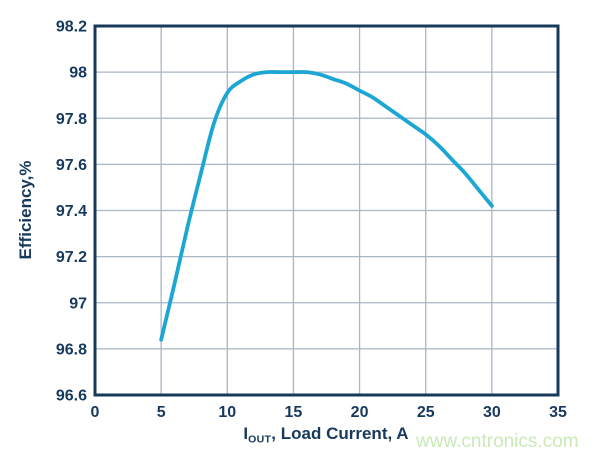  I want to click on x-tick-label: 30, so click(492, 412).